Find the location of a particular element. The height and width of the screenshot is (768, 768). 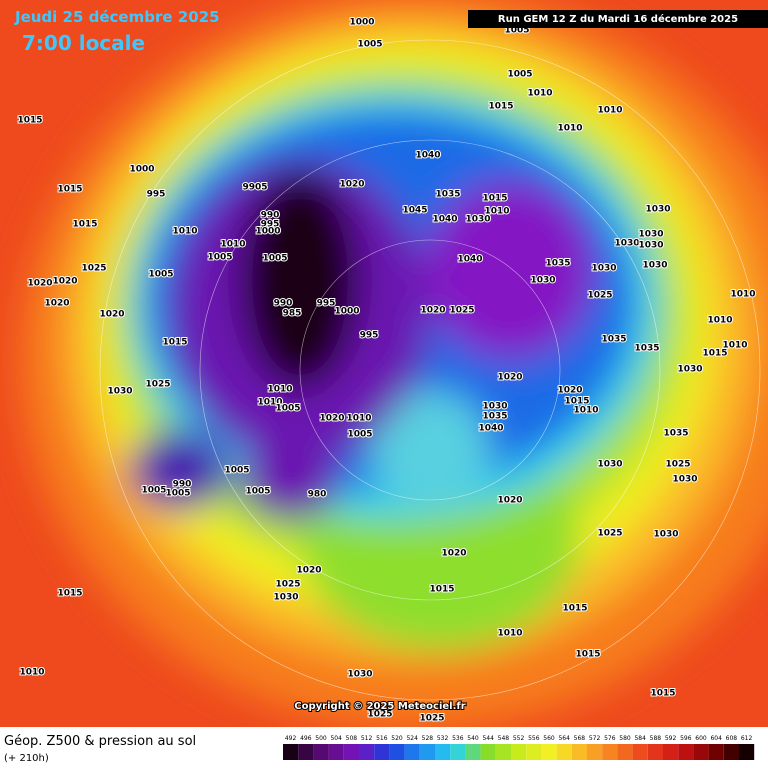

legend-tick: 592 is located at coordinates (671, 738).